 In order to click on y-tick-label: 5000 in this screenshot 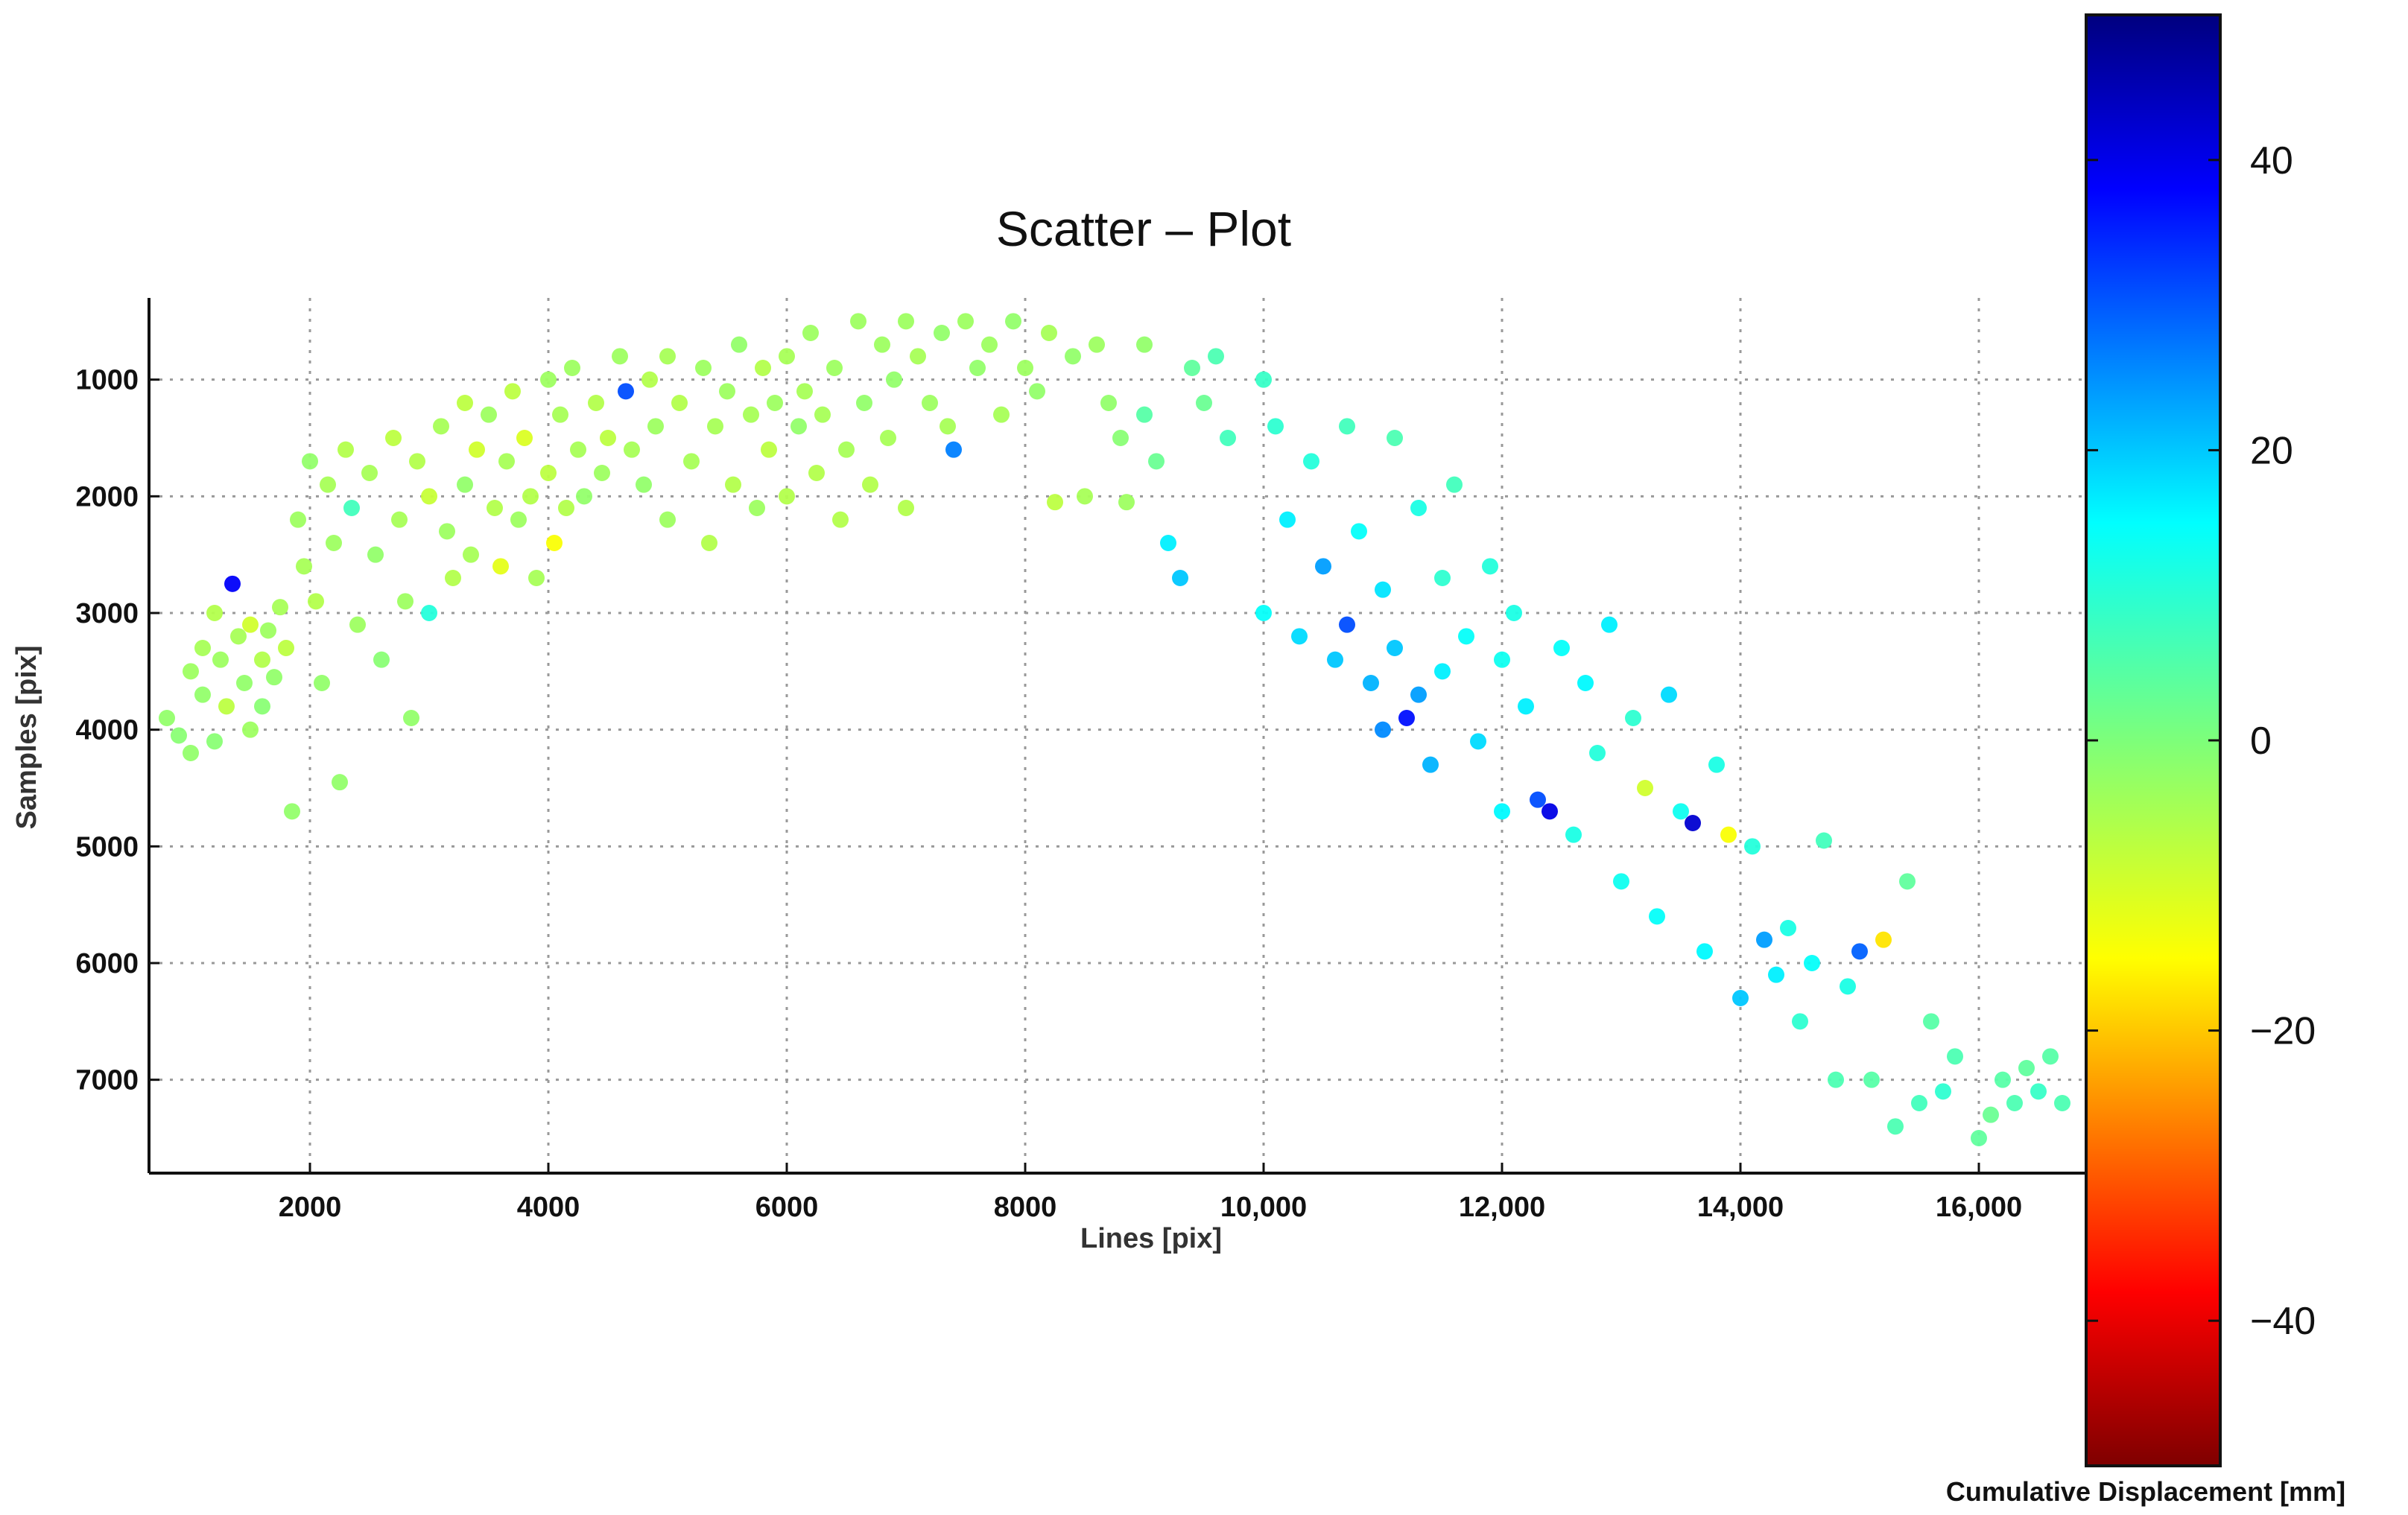, I will do `click(107, 847)`.